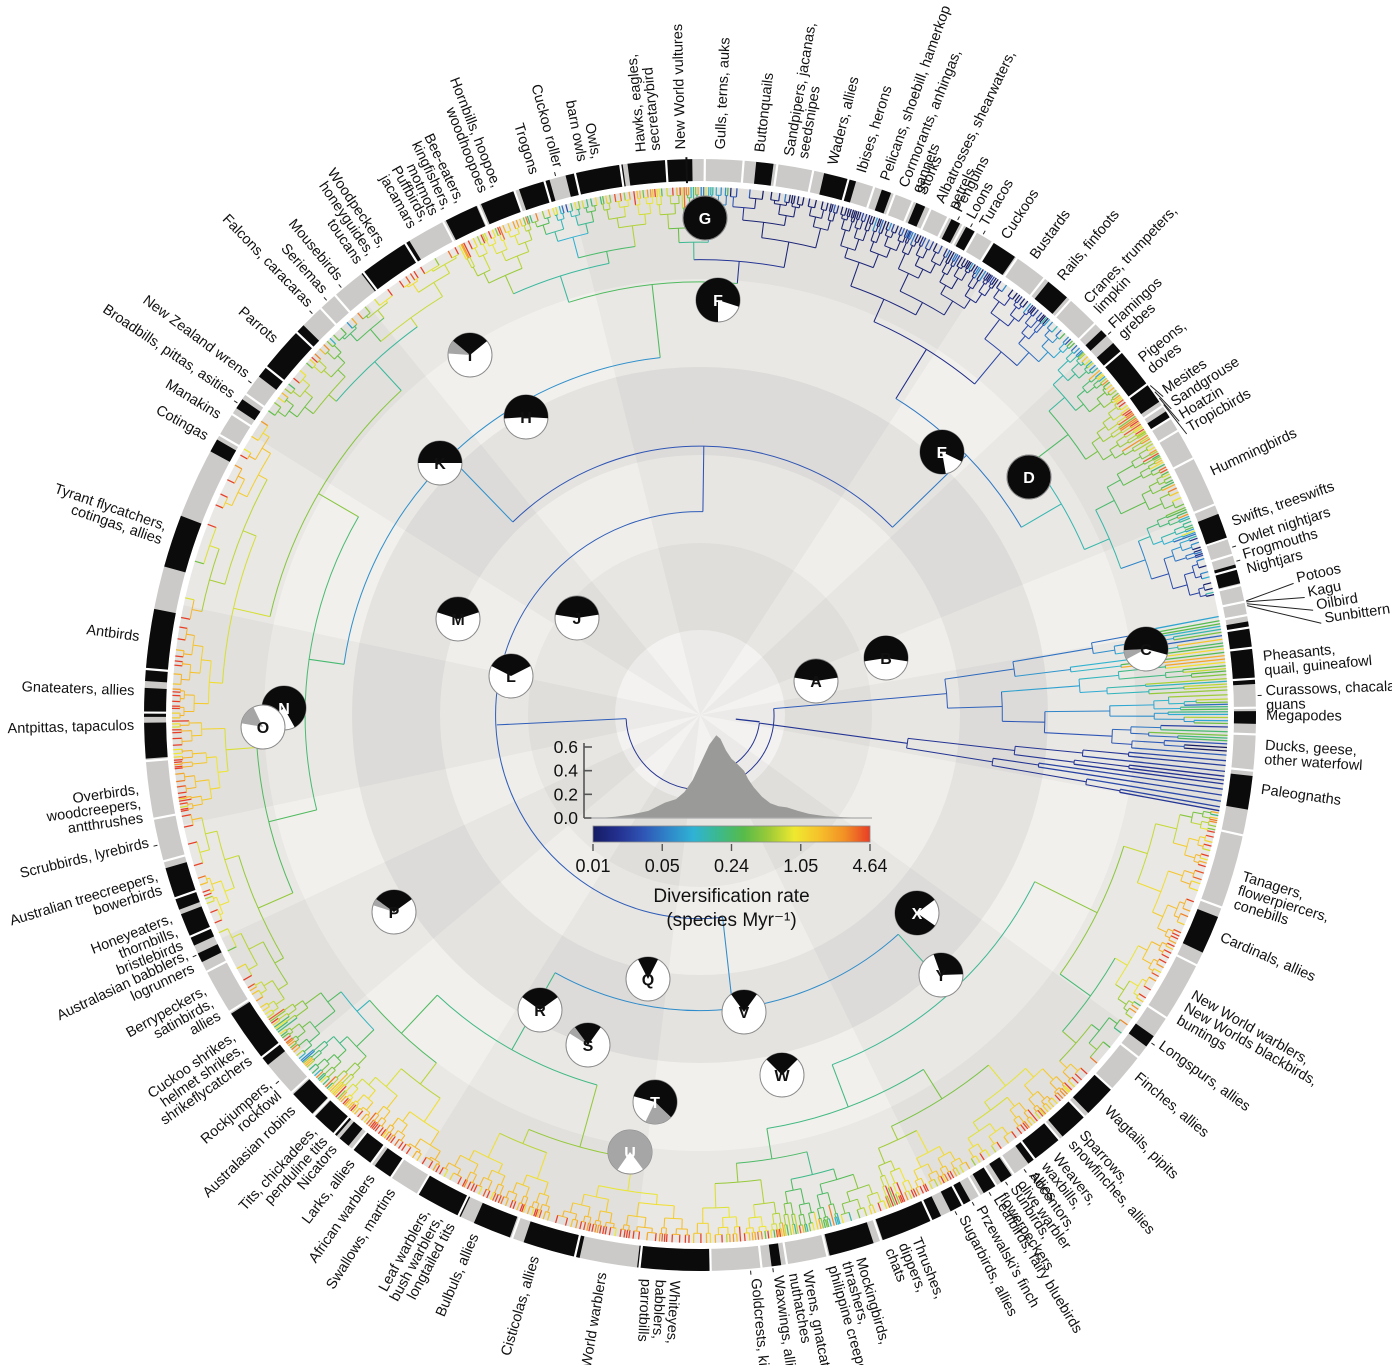 The height and width of the screenshot is (1365, 1392). Describe the element at coordinates (1253, 452) in the screenshot. I see `clade-label-line: Hummingbirds` at that location.